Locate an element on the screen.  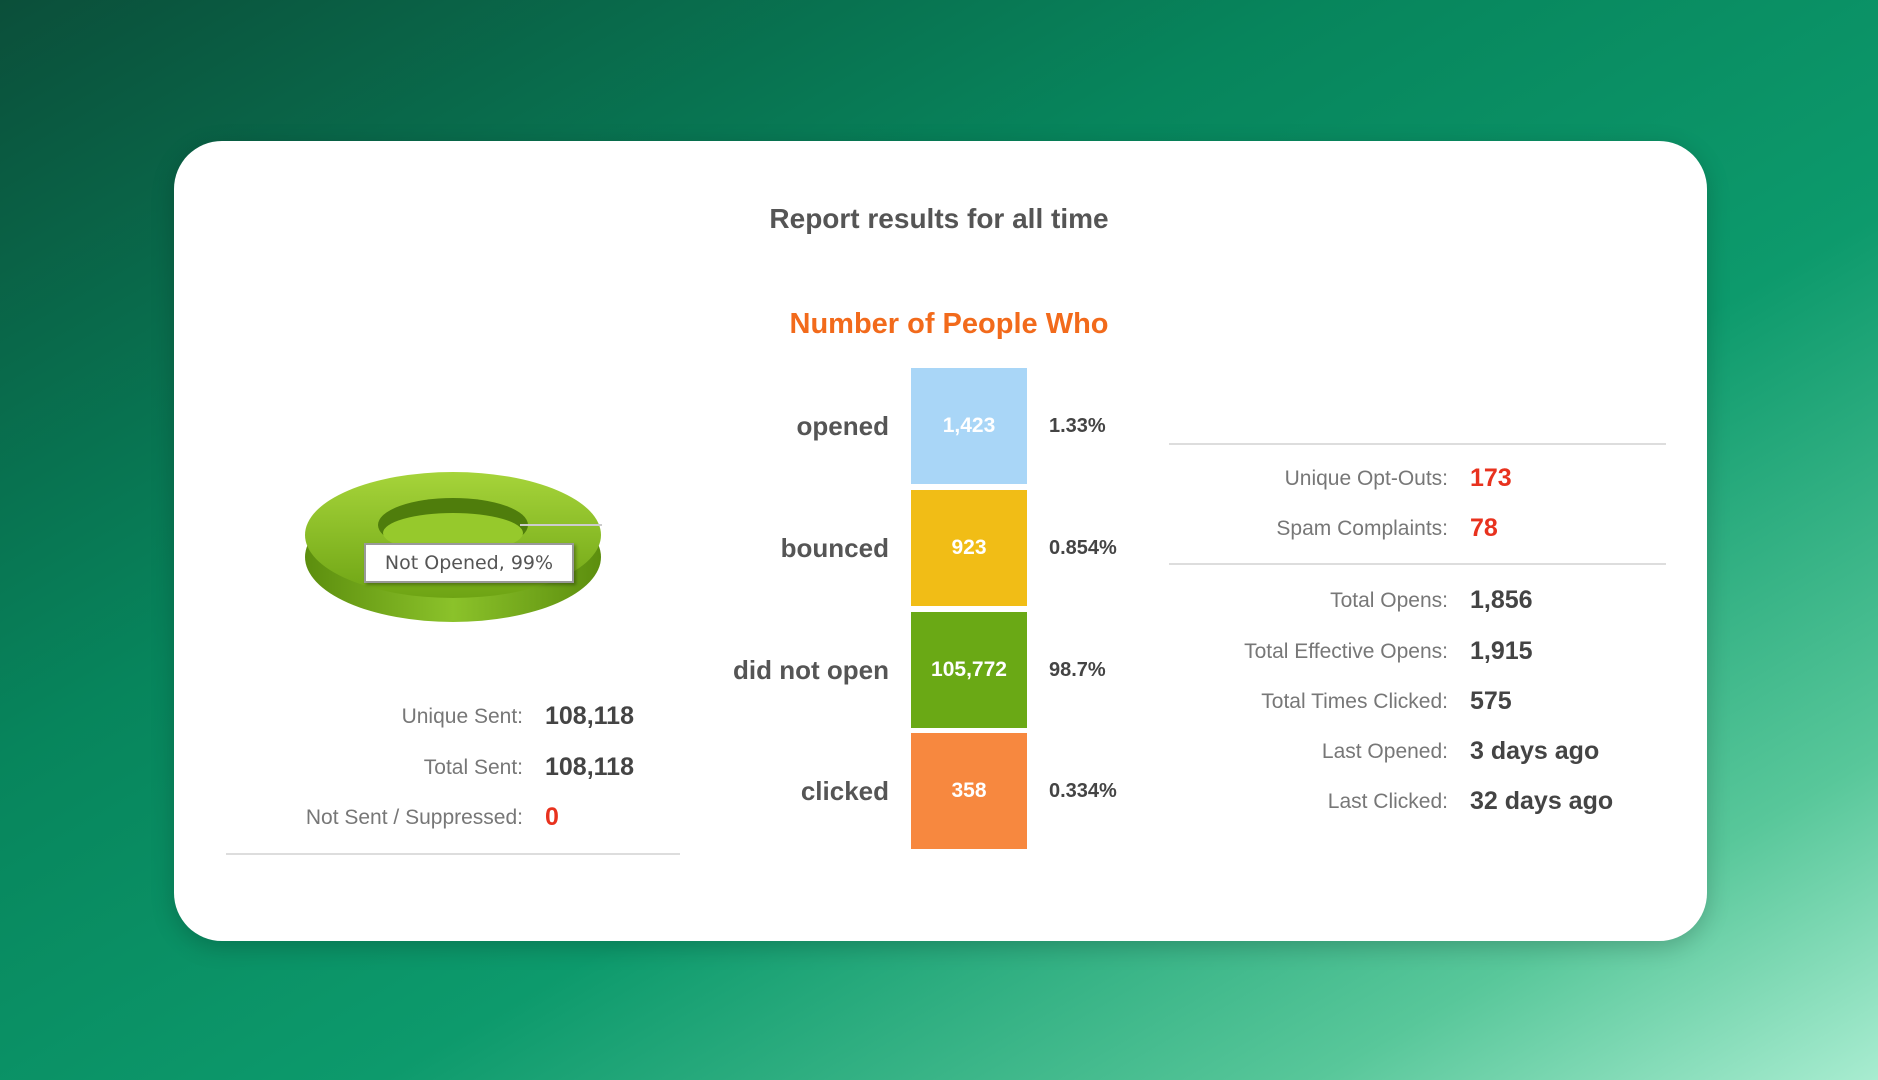
funnel-bar: 1,423 is located at coordinates (969, 426).